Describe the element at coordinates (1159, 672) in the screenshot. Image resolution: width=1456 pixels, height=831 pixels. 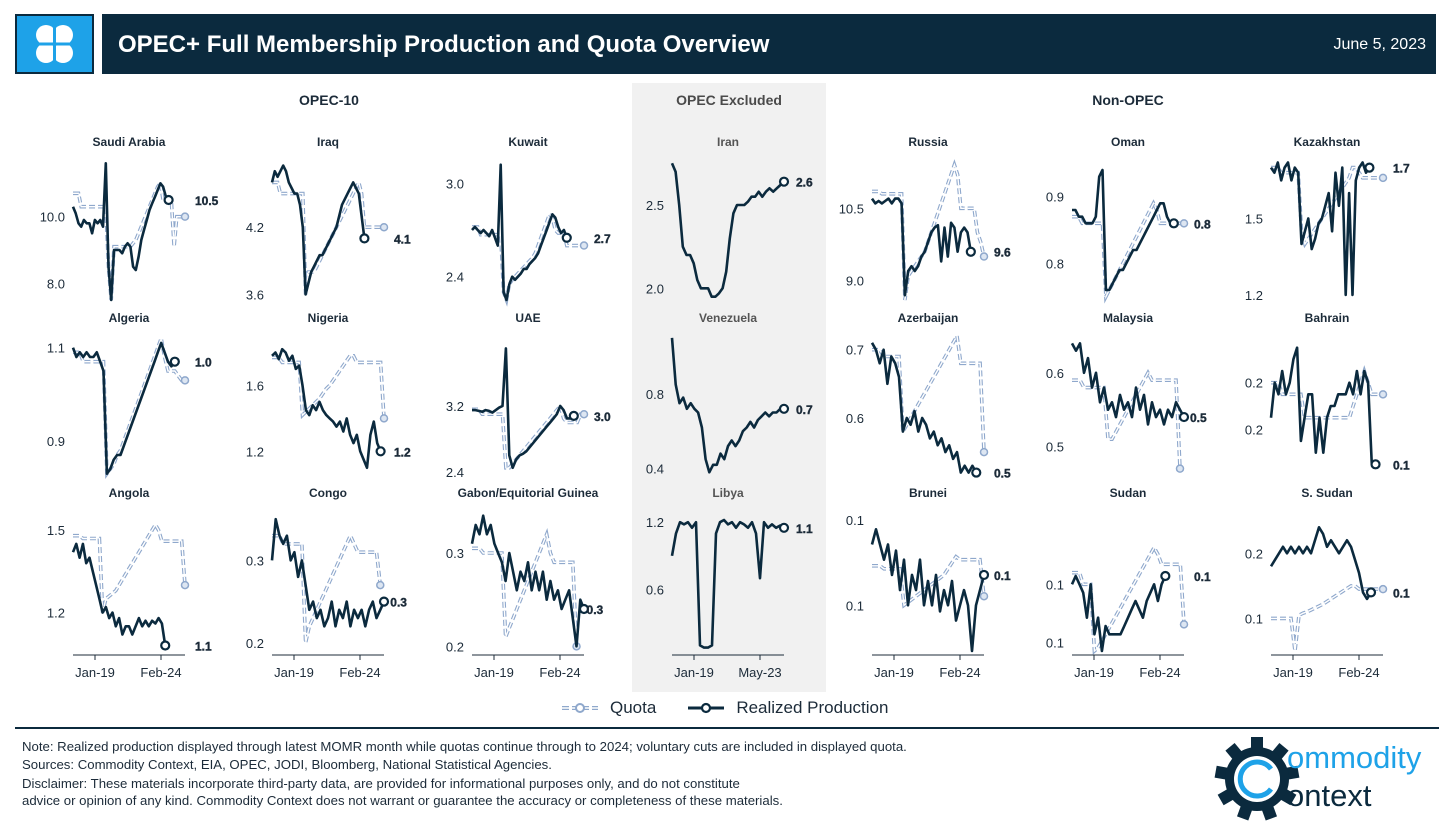
I see `x-tick-label-sudan: Feb-24` at that location.